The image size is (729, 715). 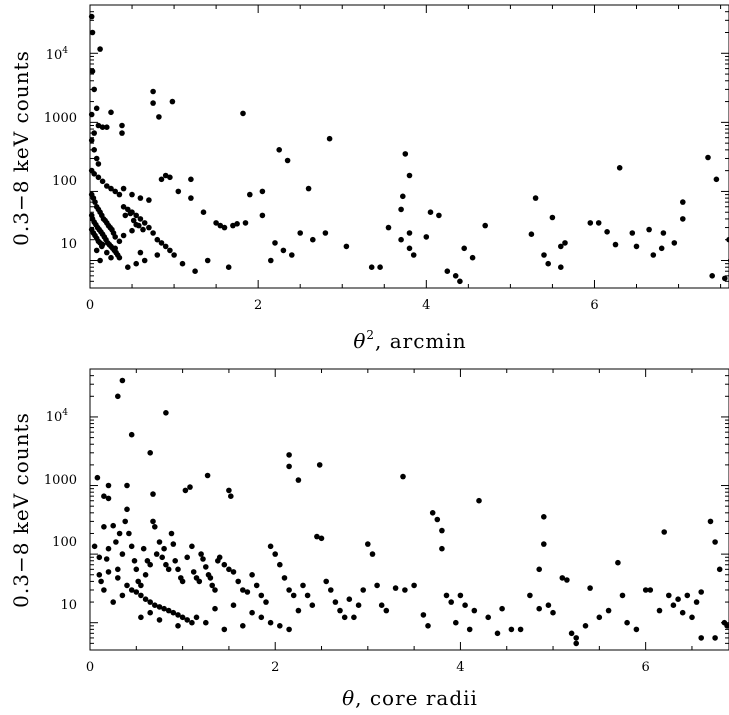 What do you see at coordinates (54, 55) in the screenshot?
I see `top-y-tick-label-10000-base: 10` at bounding box center [54, 55].